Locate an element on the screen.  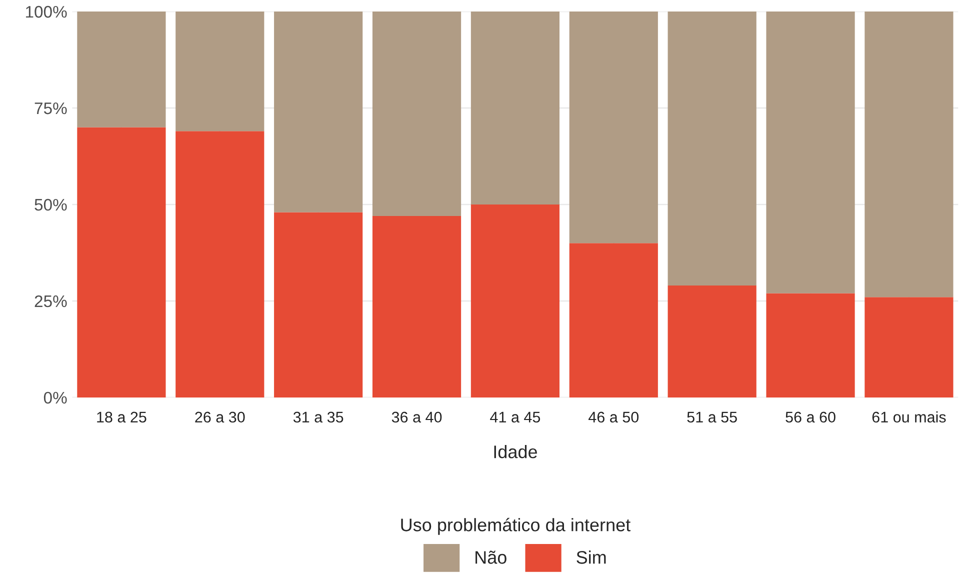
x-tick-label: 18 a 25 is located at coordinates (121, 417).